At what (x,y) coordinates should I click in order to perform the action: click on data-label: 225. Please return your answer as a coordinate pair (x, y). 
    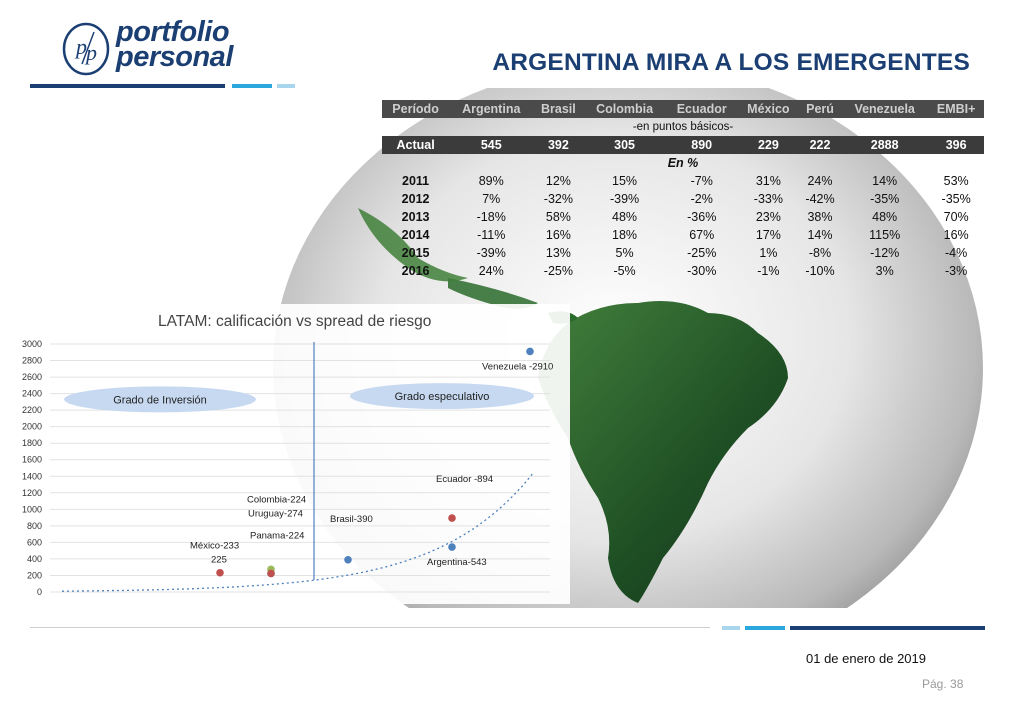
    Looking at the image, I should click on (219, 560).